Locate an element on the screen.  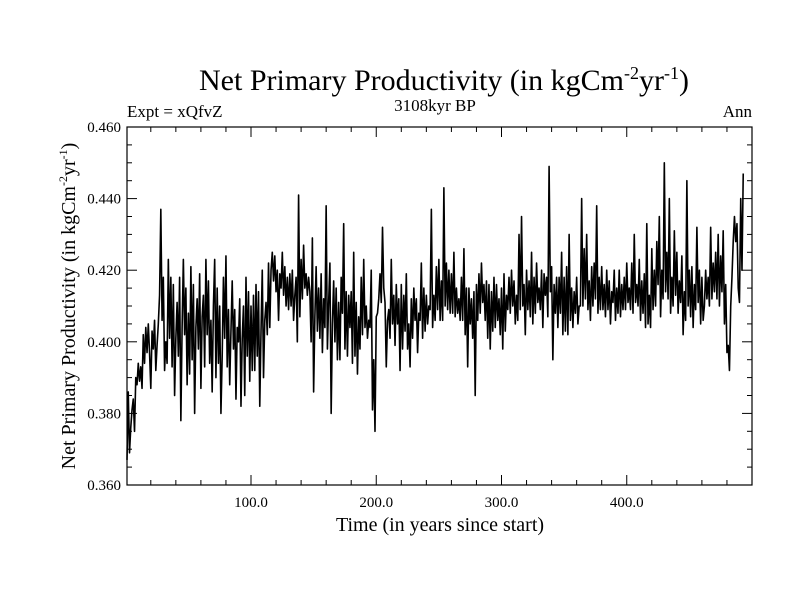
y-tick-label: 0.420 is located at coordinates (104, 271).